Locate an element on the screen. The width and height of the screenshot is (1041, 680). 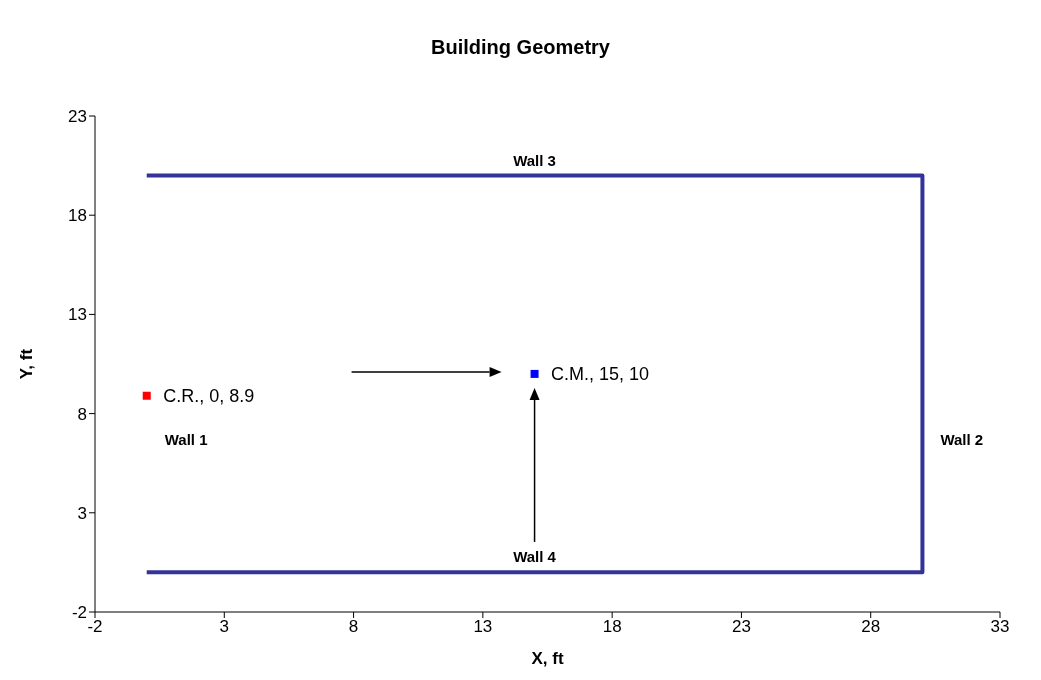
y-tick-label: -2 is located at coordinates (79, 613).